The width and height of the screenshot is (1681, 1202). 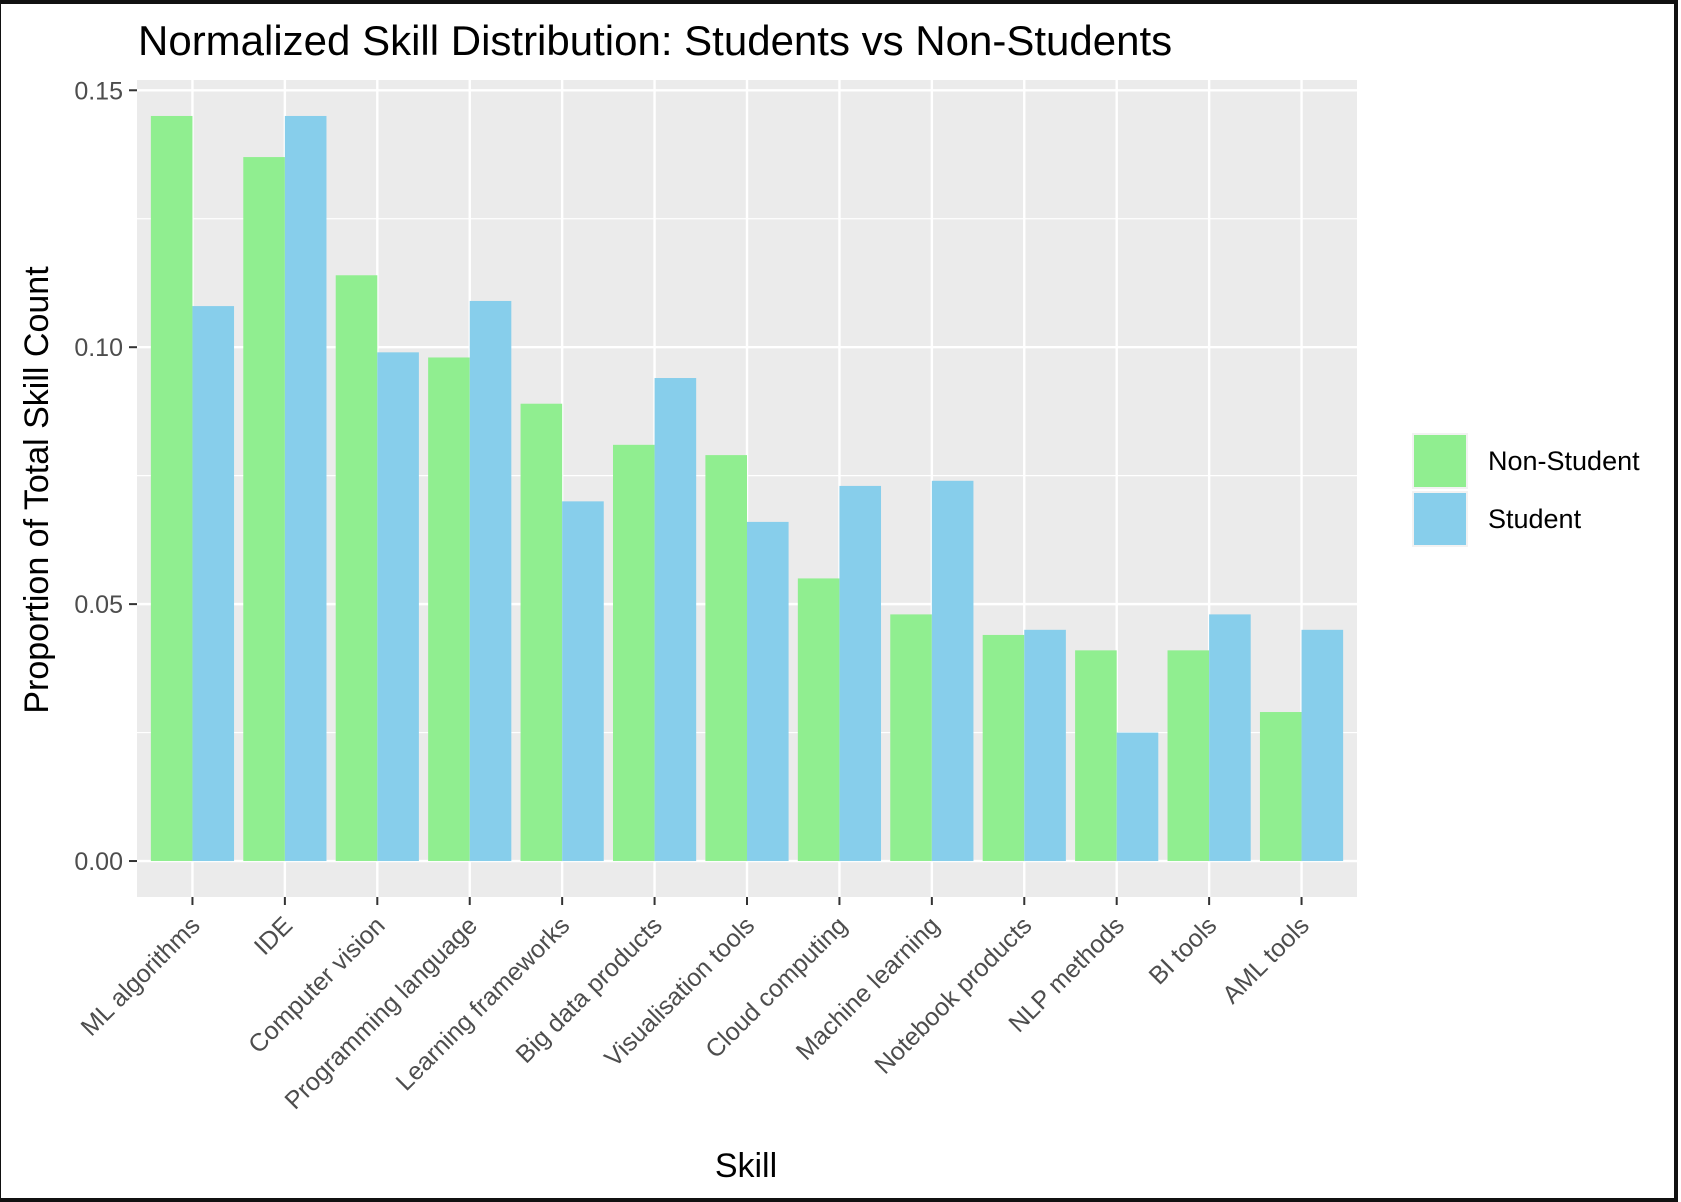 What do you see at coordinates (541, 632) in the screenshot?
I see `bar-non-student-learning-frameworks` at bounding box center [541, 632].